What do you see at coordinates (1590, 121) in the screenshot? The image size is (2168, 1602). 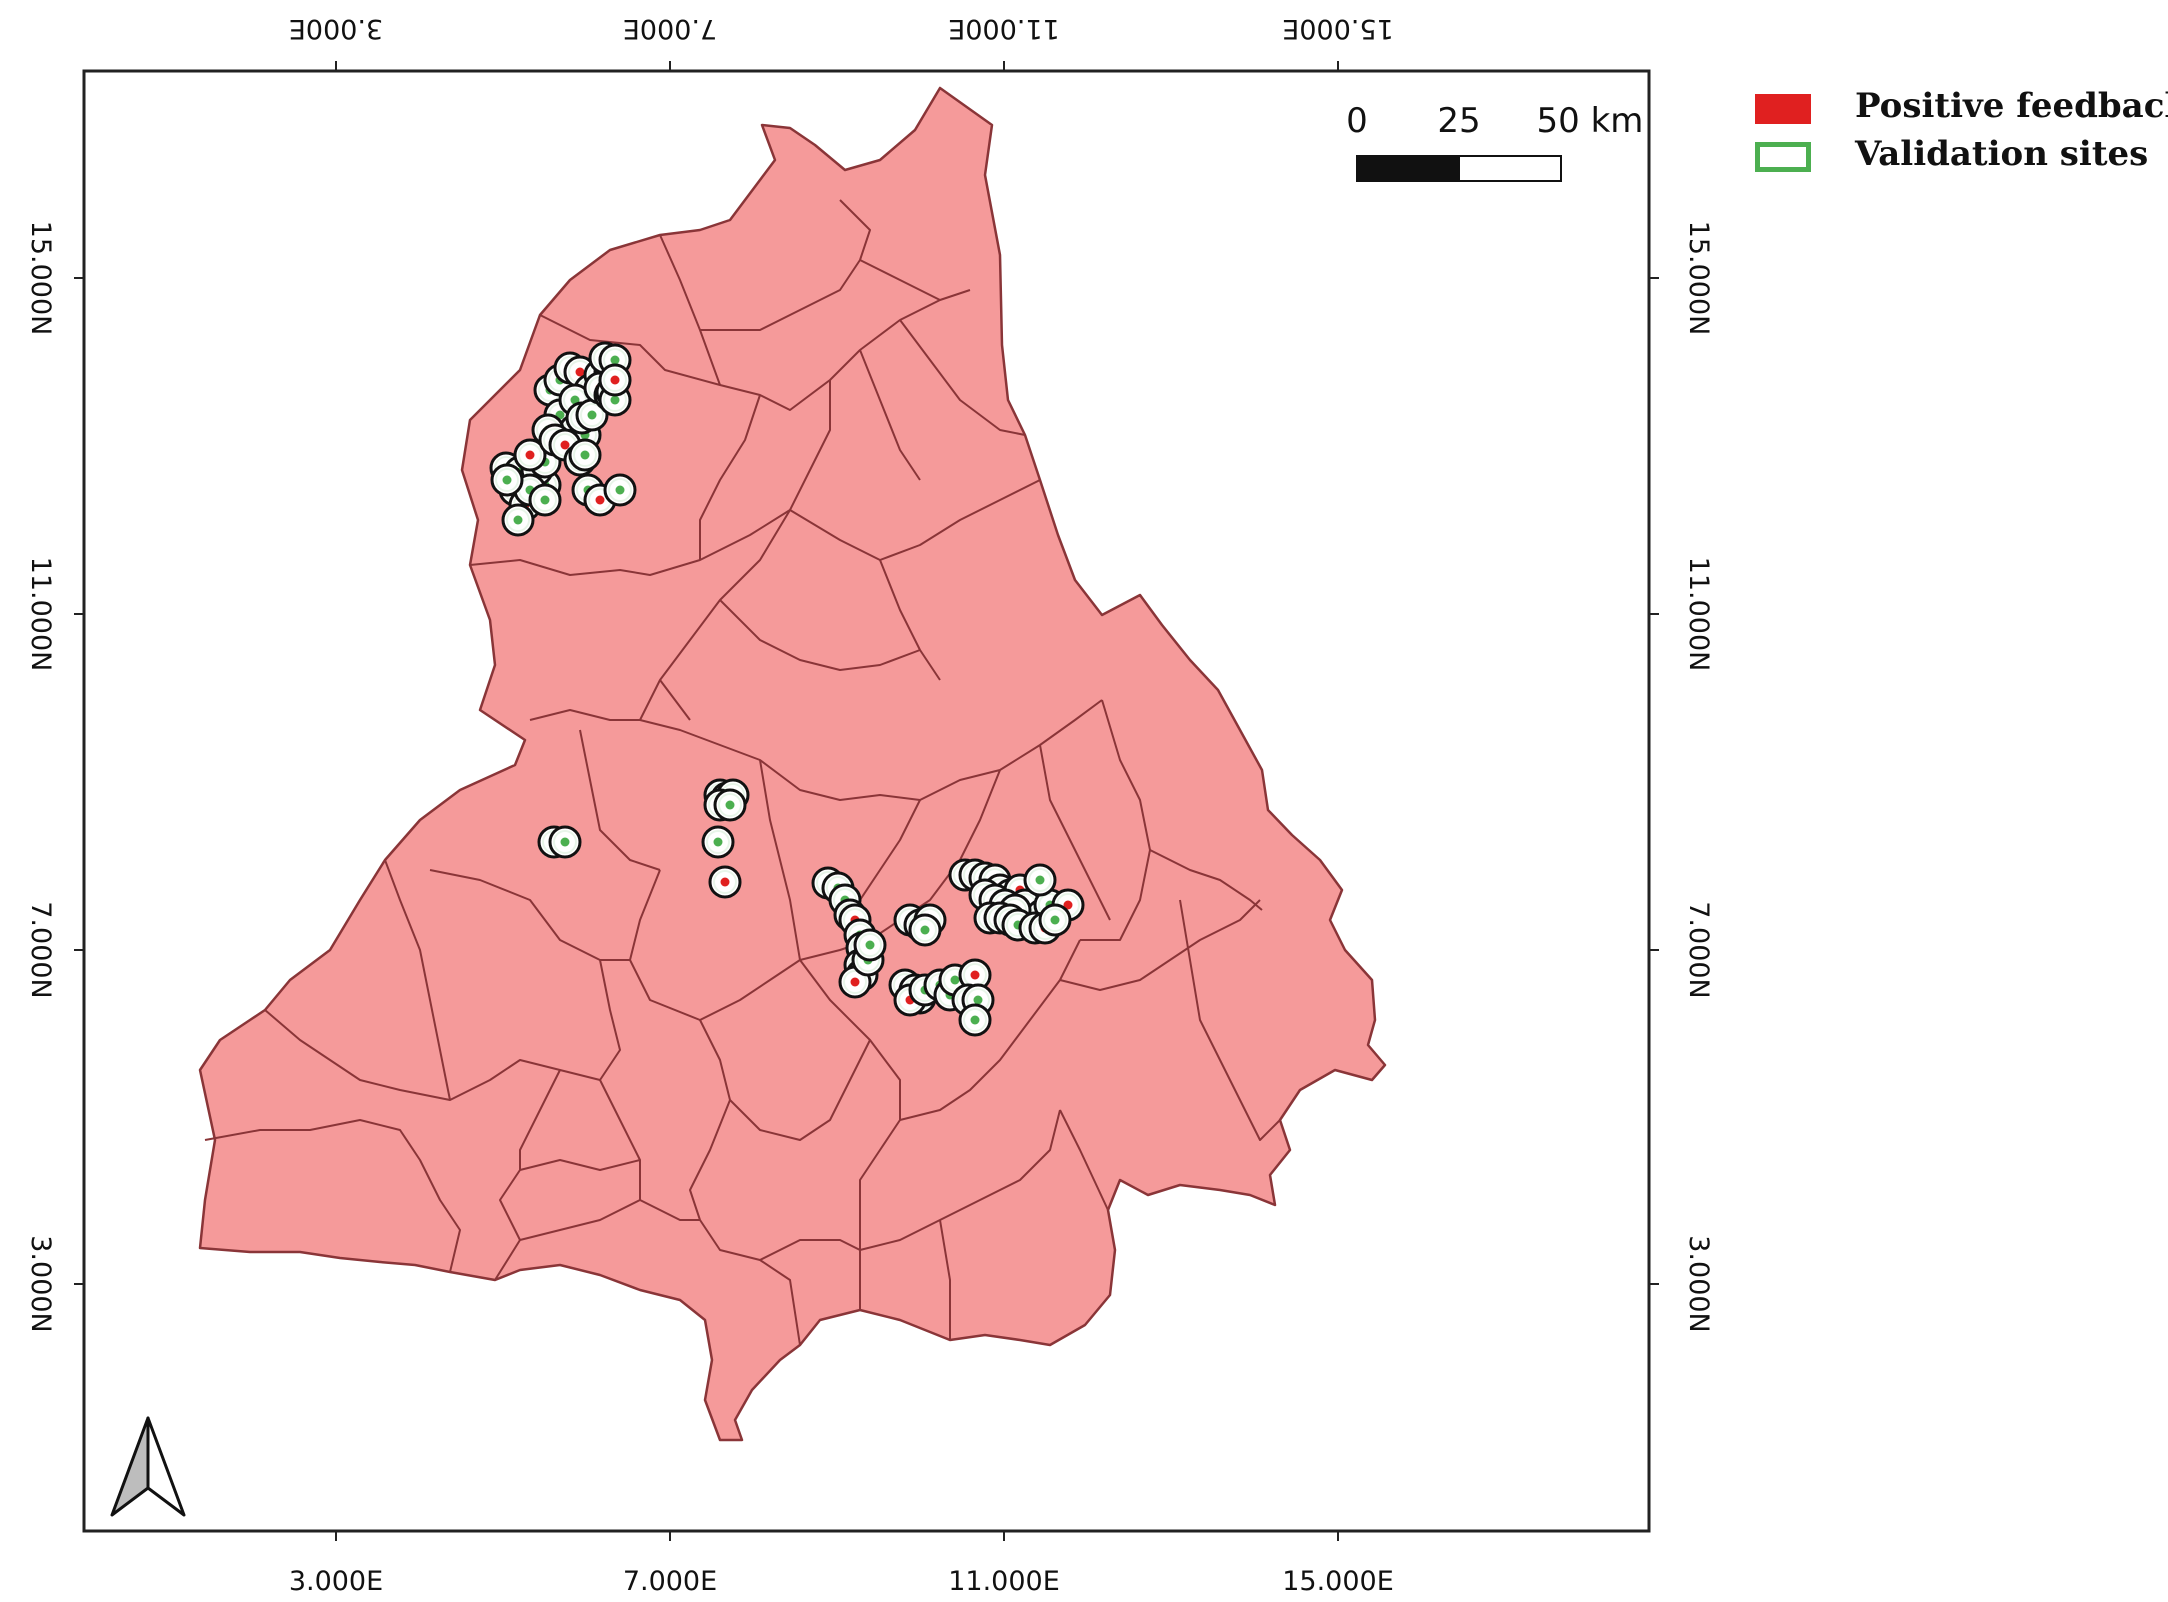 I see `scale-label-50km: 50 km` at bounding box center [1590, 121].